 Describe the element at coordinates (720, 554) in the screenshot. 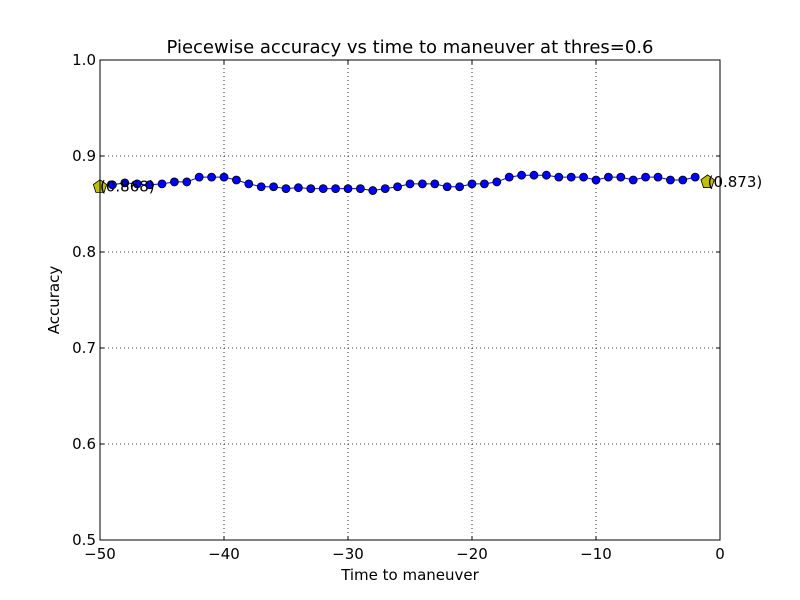

I see `x-tick-label: 0` at that location.